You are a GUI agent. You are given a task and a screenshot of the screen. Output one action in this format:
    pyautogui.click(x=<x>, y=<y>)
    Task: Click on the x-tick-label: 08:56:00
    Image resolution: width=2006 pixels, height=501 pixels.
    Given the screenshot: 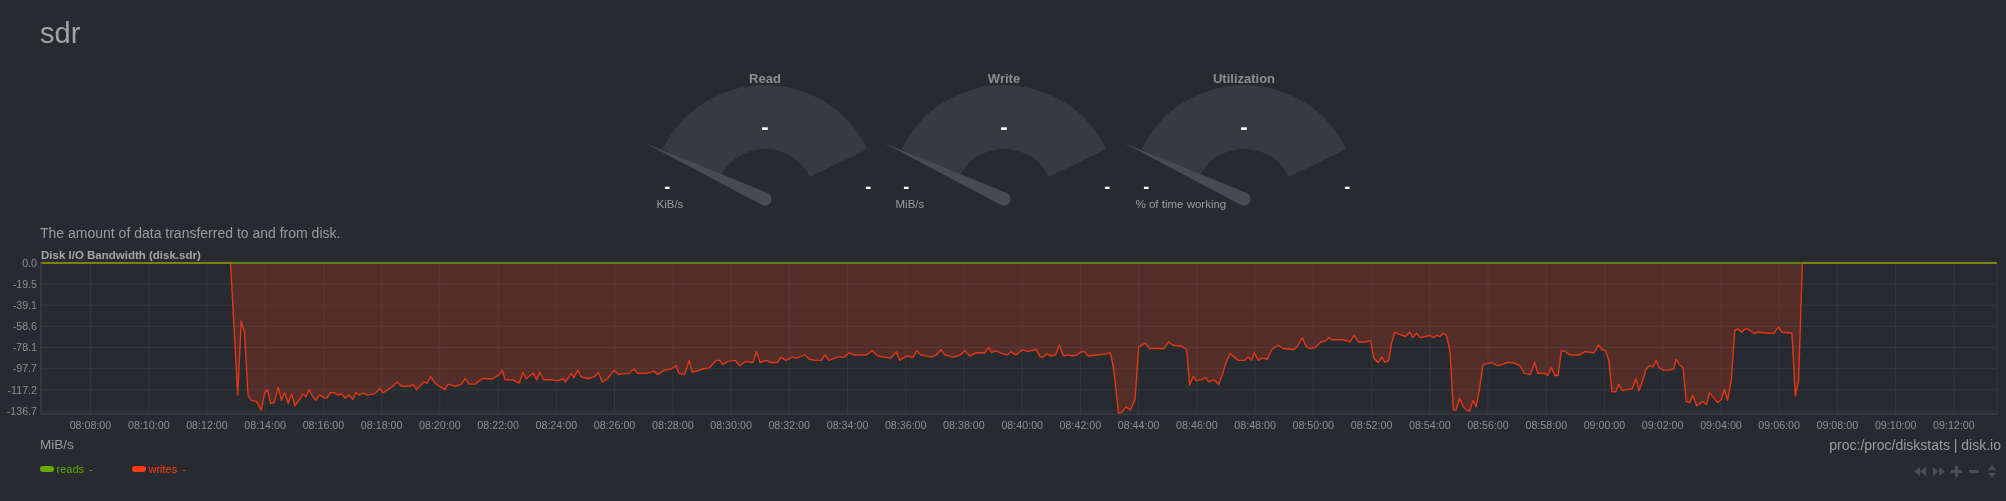 What is the action you would take?
    pyautogui.click(x=1488, y=424)
    